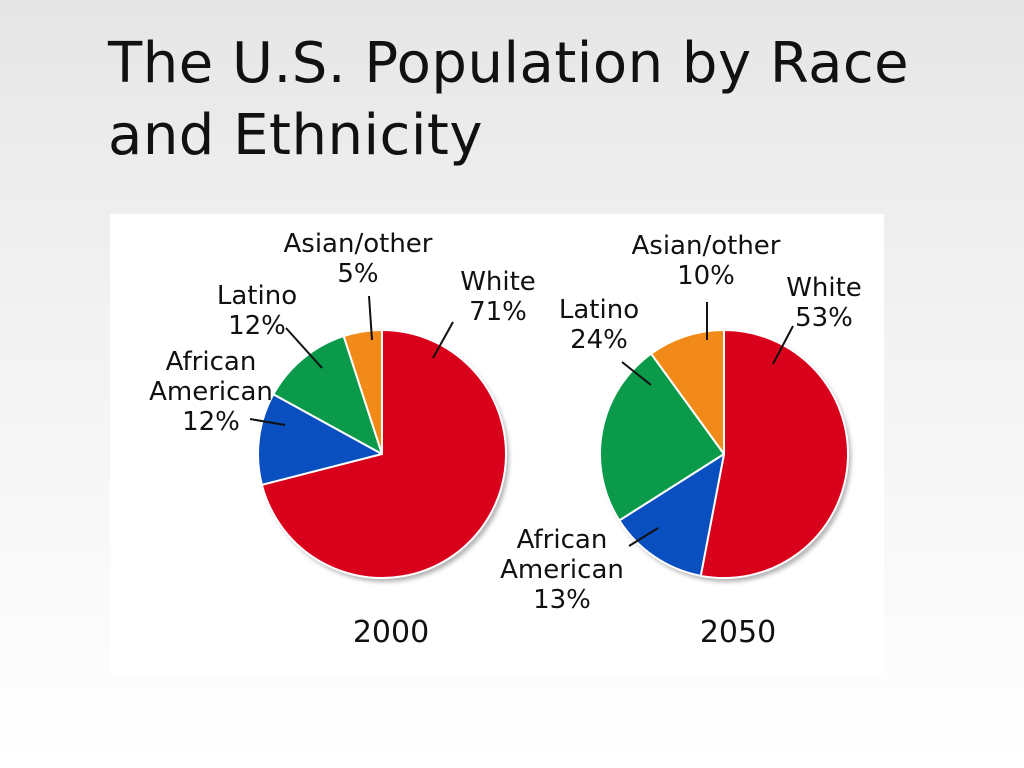 The width and height of the screenshot is (1024, 768). Describe the element at coordinates (370, 318) in the screenshot. I see `leader-line-asian-other` at that location.